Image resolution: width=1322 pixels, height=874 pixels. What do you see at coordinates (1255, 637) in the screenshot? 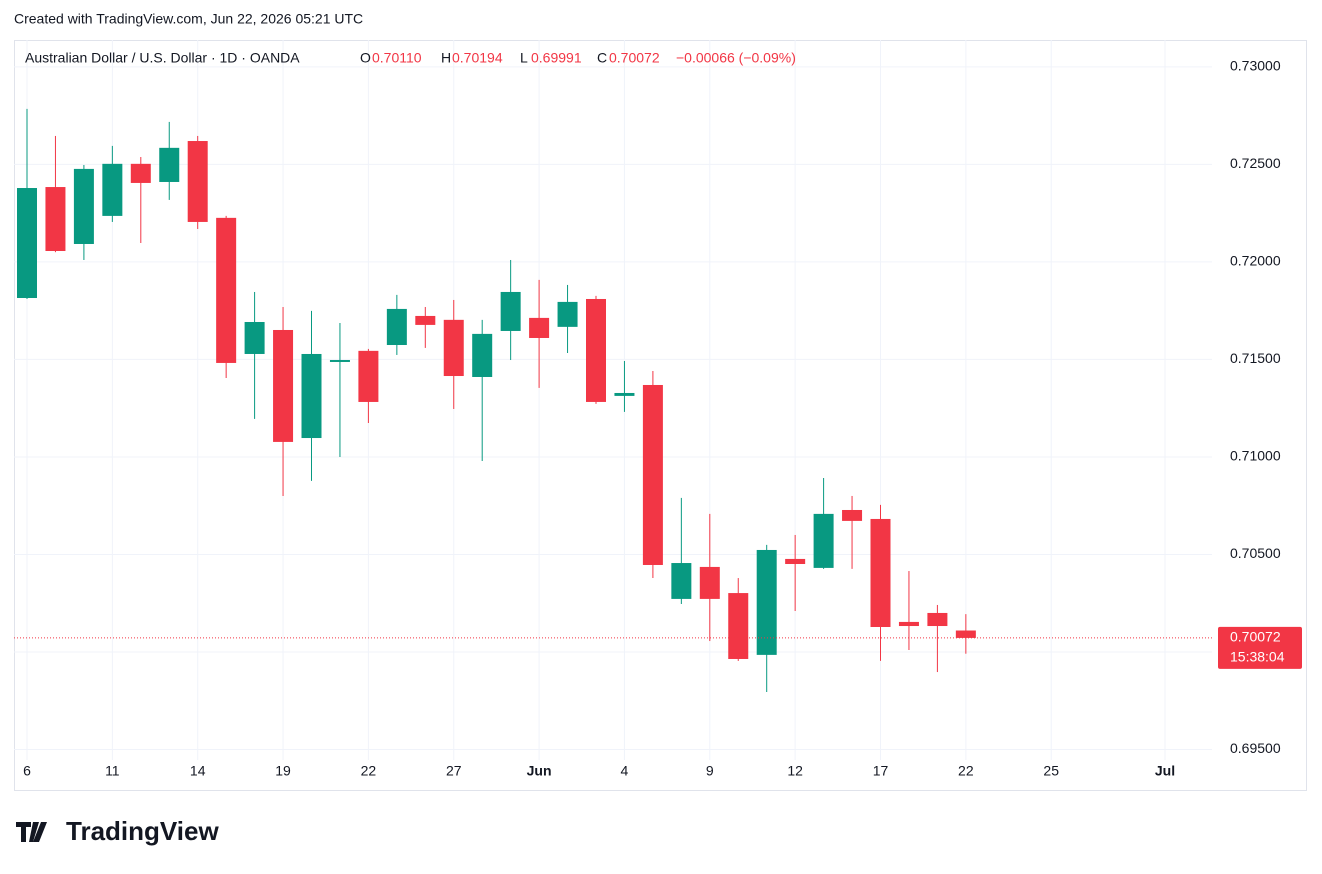
I see `last-price-label: 0.70072` at bounding box center [1255, 637].